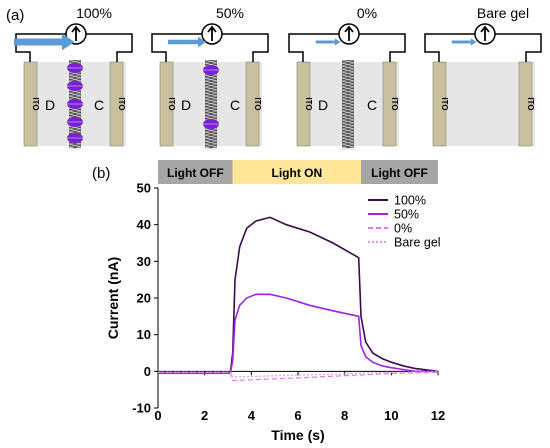  What do you see at coordinates (297, 415) in the screenshot?
I see `x-tick-label: 6` at bounding box center [297, 415].